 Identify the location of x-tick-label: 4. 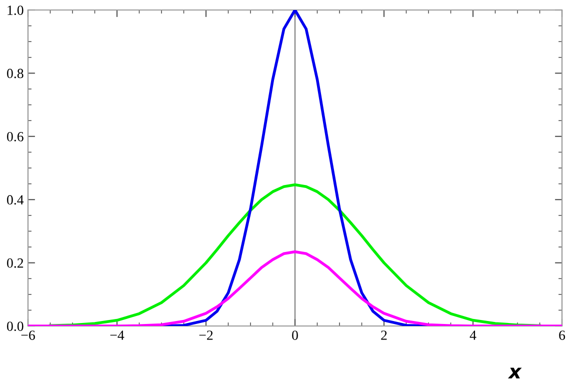
(473, 335).